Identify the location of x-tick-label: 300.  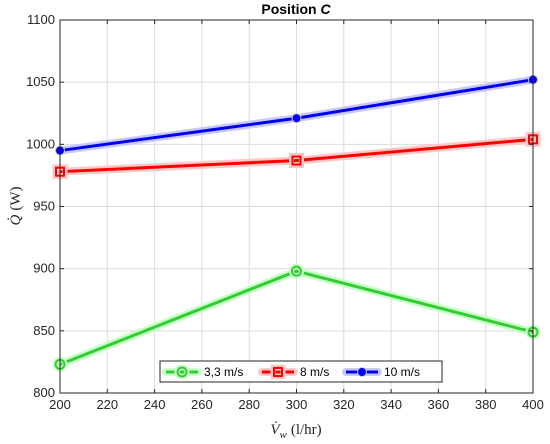
(297, 404).